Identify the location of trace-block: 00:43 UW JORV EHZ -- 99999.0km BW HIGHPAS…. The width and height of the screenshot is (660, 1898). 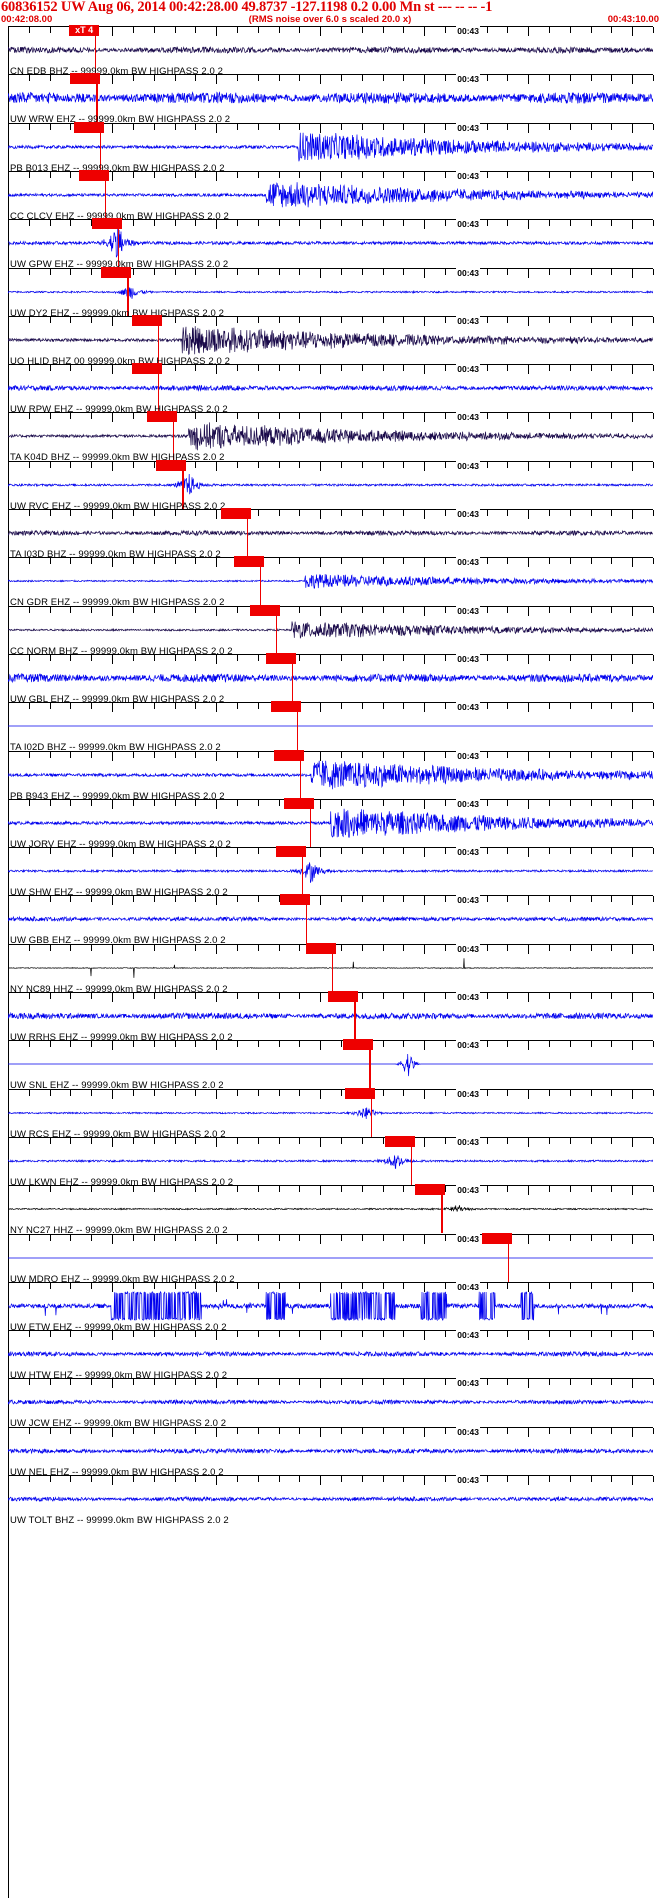
(330, 824).